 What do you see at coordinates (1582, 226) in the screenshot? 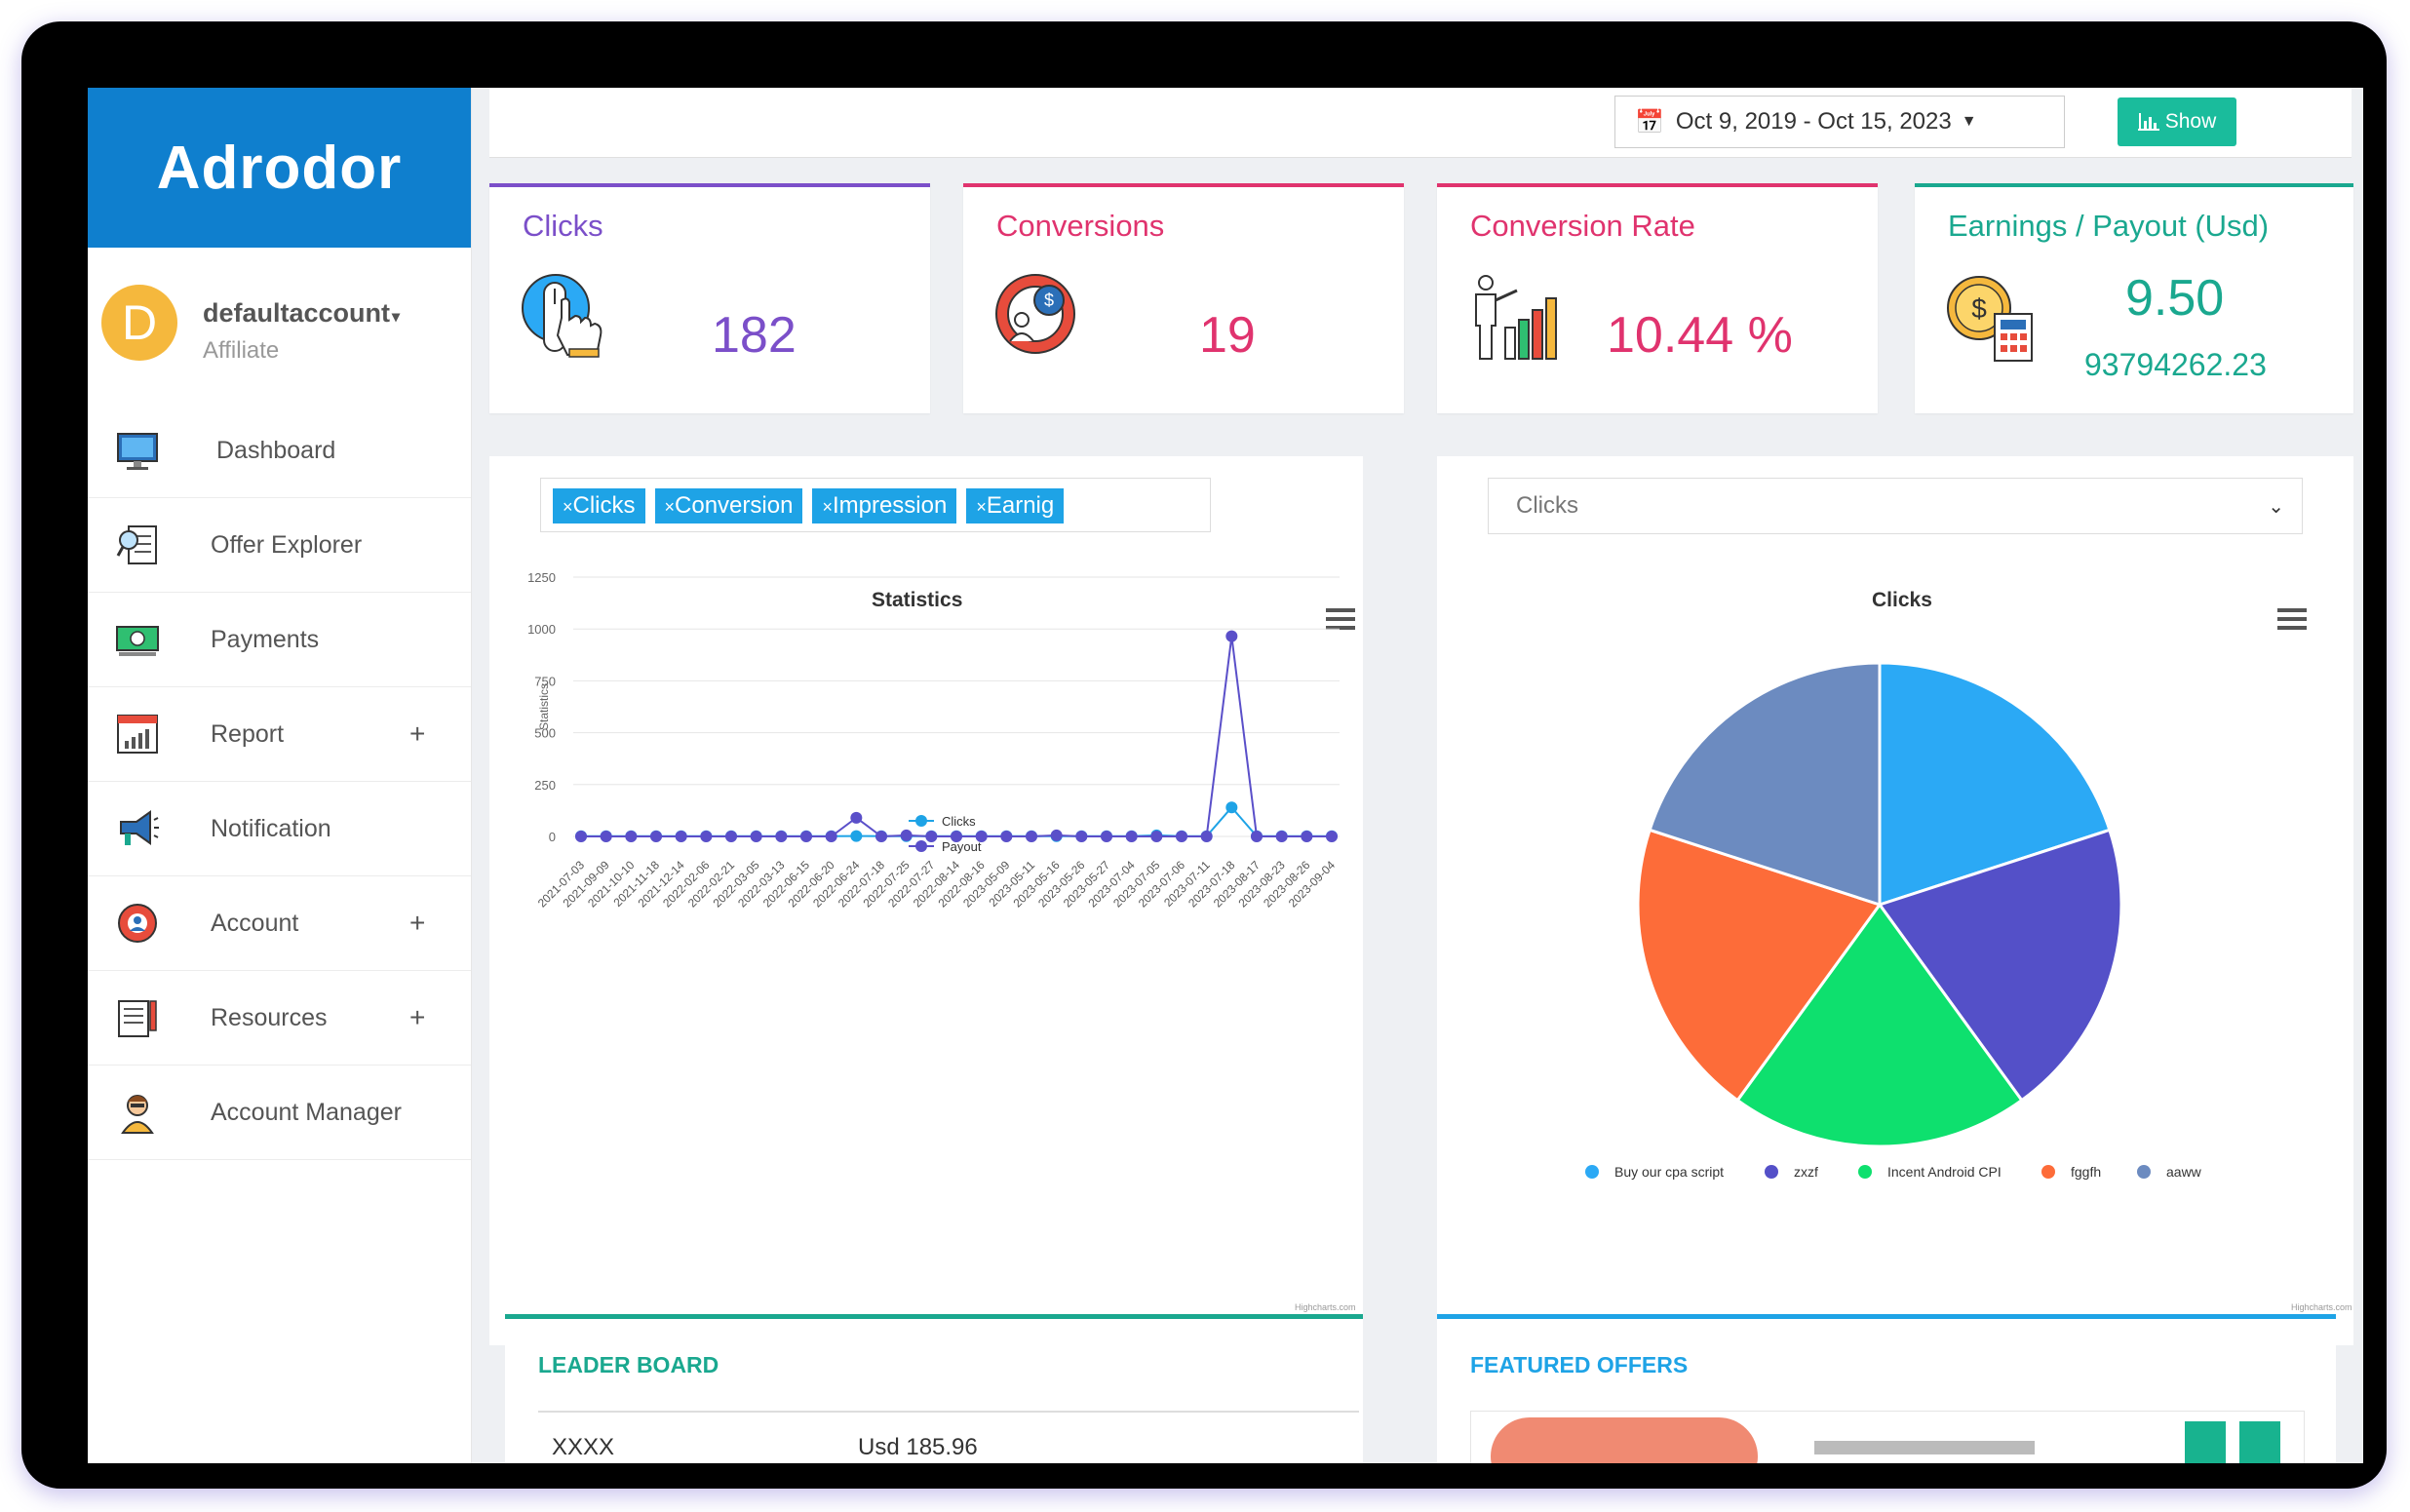
I see `card-title: Conversion Rate` at bounding box center [1582, 226].